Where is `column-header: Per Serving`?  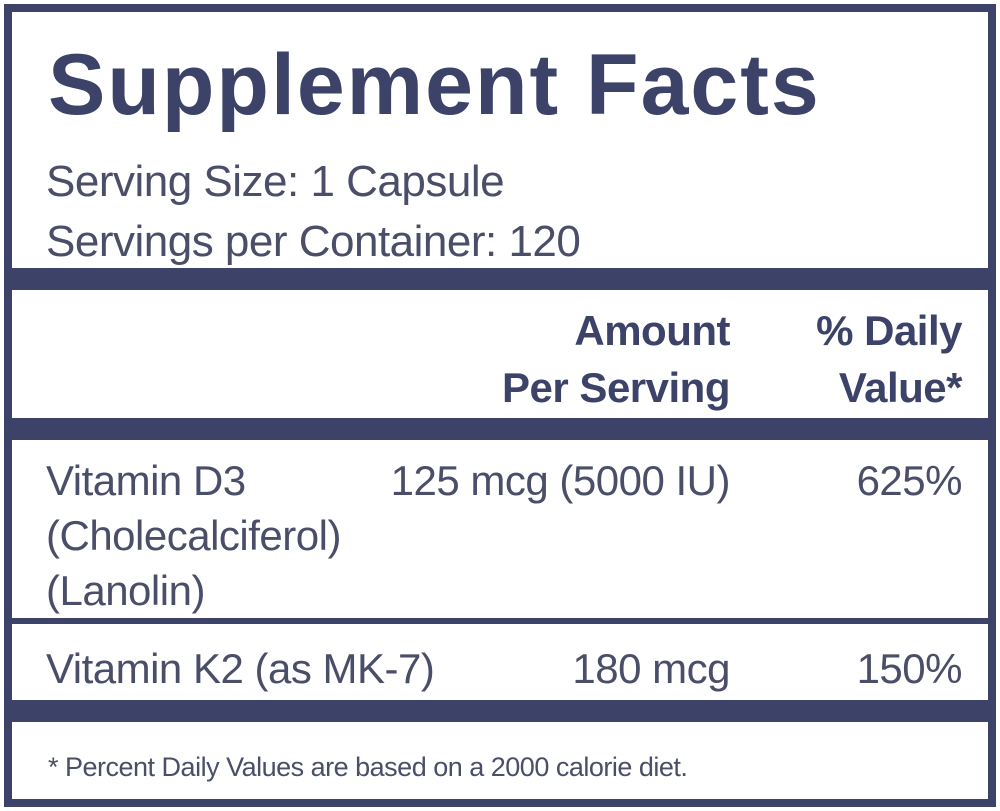 column-header: Per Serving is located at coordinates (616, 387).